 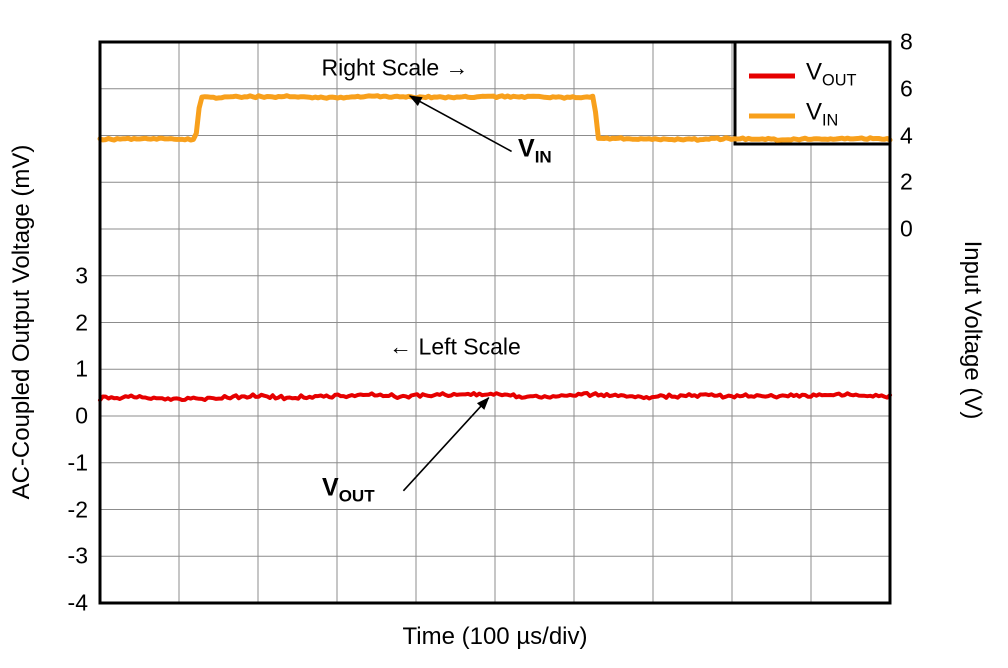 What do you see at coordinates (814, 72) in the screenshot?
I see `legend-label-vout-main: V` at bounding box center [814, 72].